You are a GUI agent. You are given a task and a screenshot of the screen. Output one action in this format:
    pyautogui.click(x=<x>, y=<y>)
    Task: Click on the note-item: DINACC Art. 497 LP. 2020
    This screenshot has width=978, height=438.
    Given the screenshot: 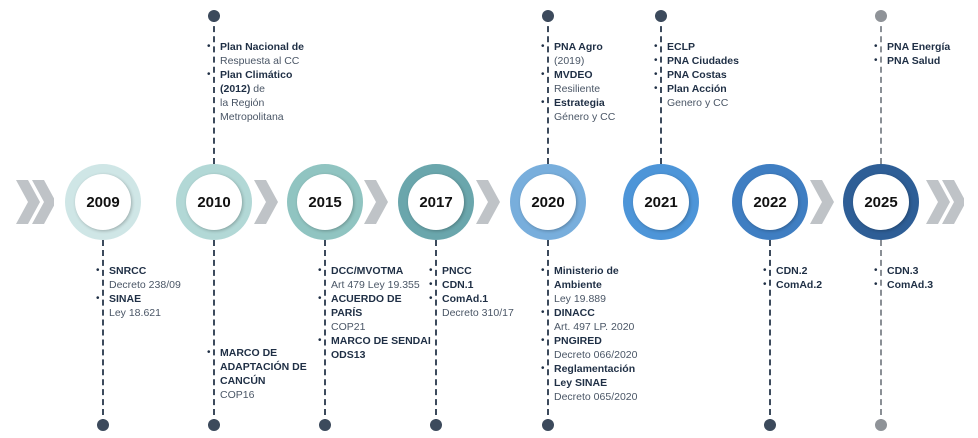 What is the action you would take?
    pyautogui.click(x=593, y=320)
    